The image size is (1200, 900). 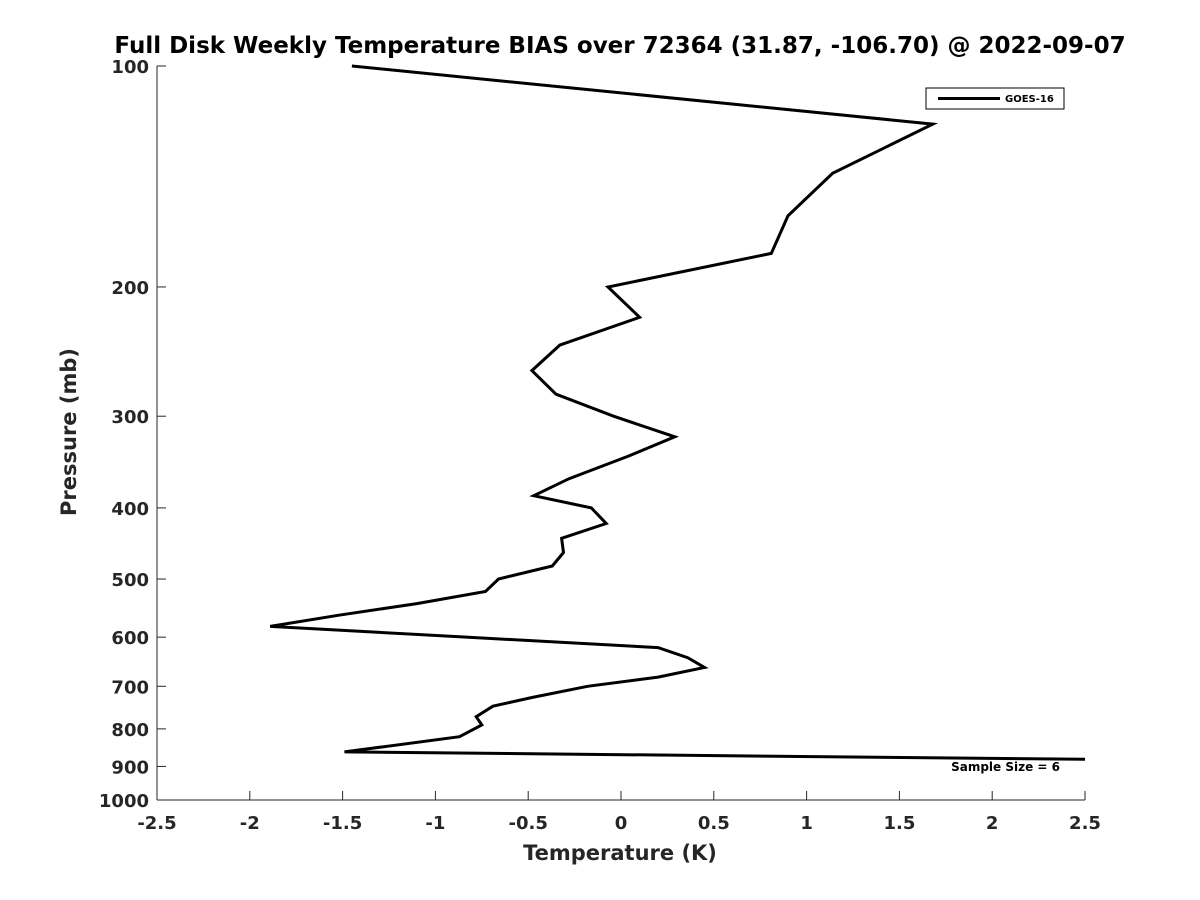 What do you see at coordinates (620, 853) in the screenshot?
I see `x-axis-label: Temperature (K)` at bounding box center [620, 853].